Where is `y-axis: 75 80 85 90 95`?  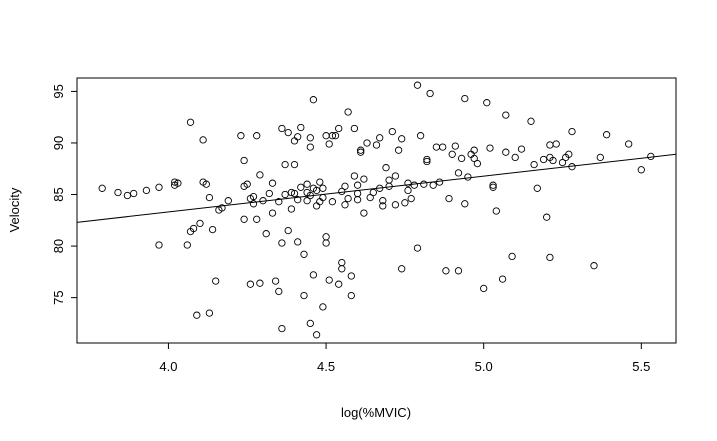 y-axis: 75 80 85 90 95 is located at coordinates (64, 194).